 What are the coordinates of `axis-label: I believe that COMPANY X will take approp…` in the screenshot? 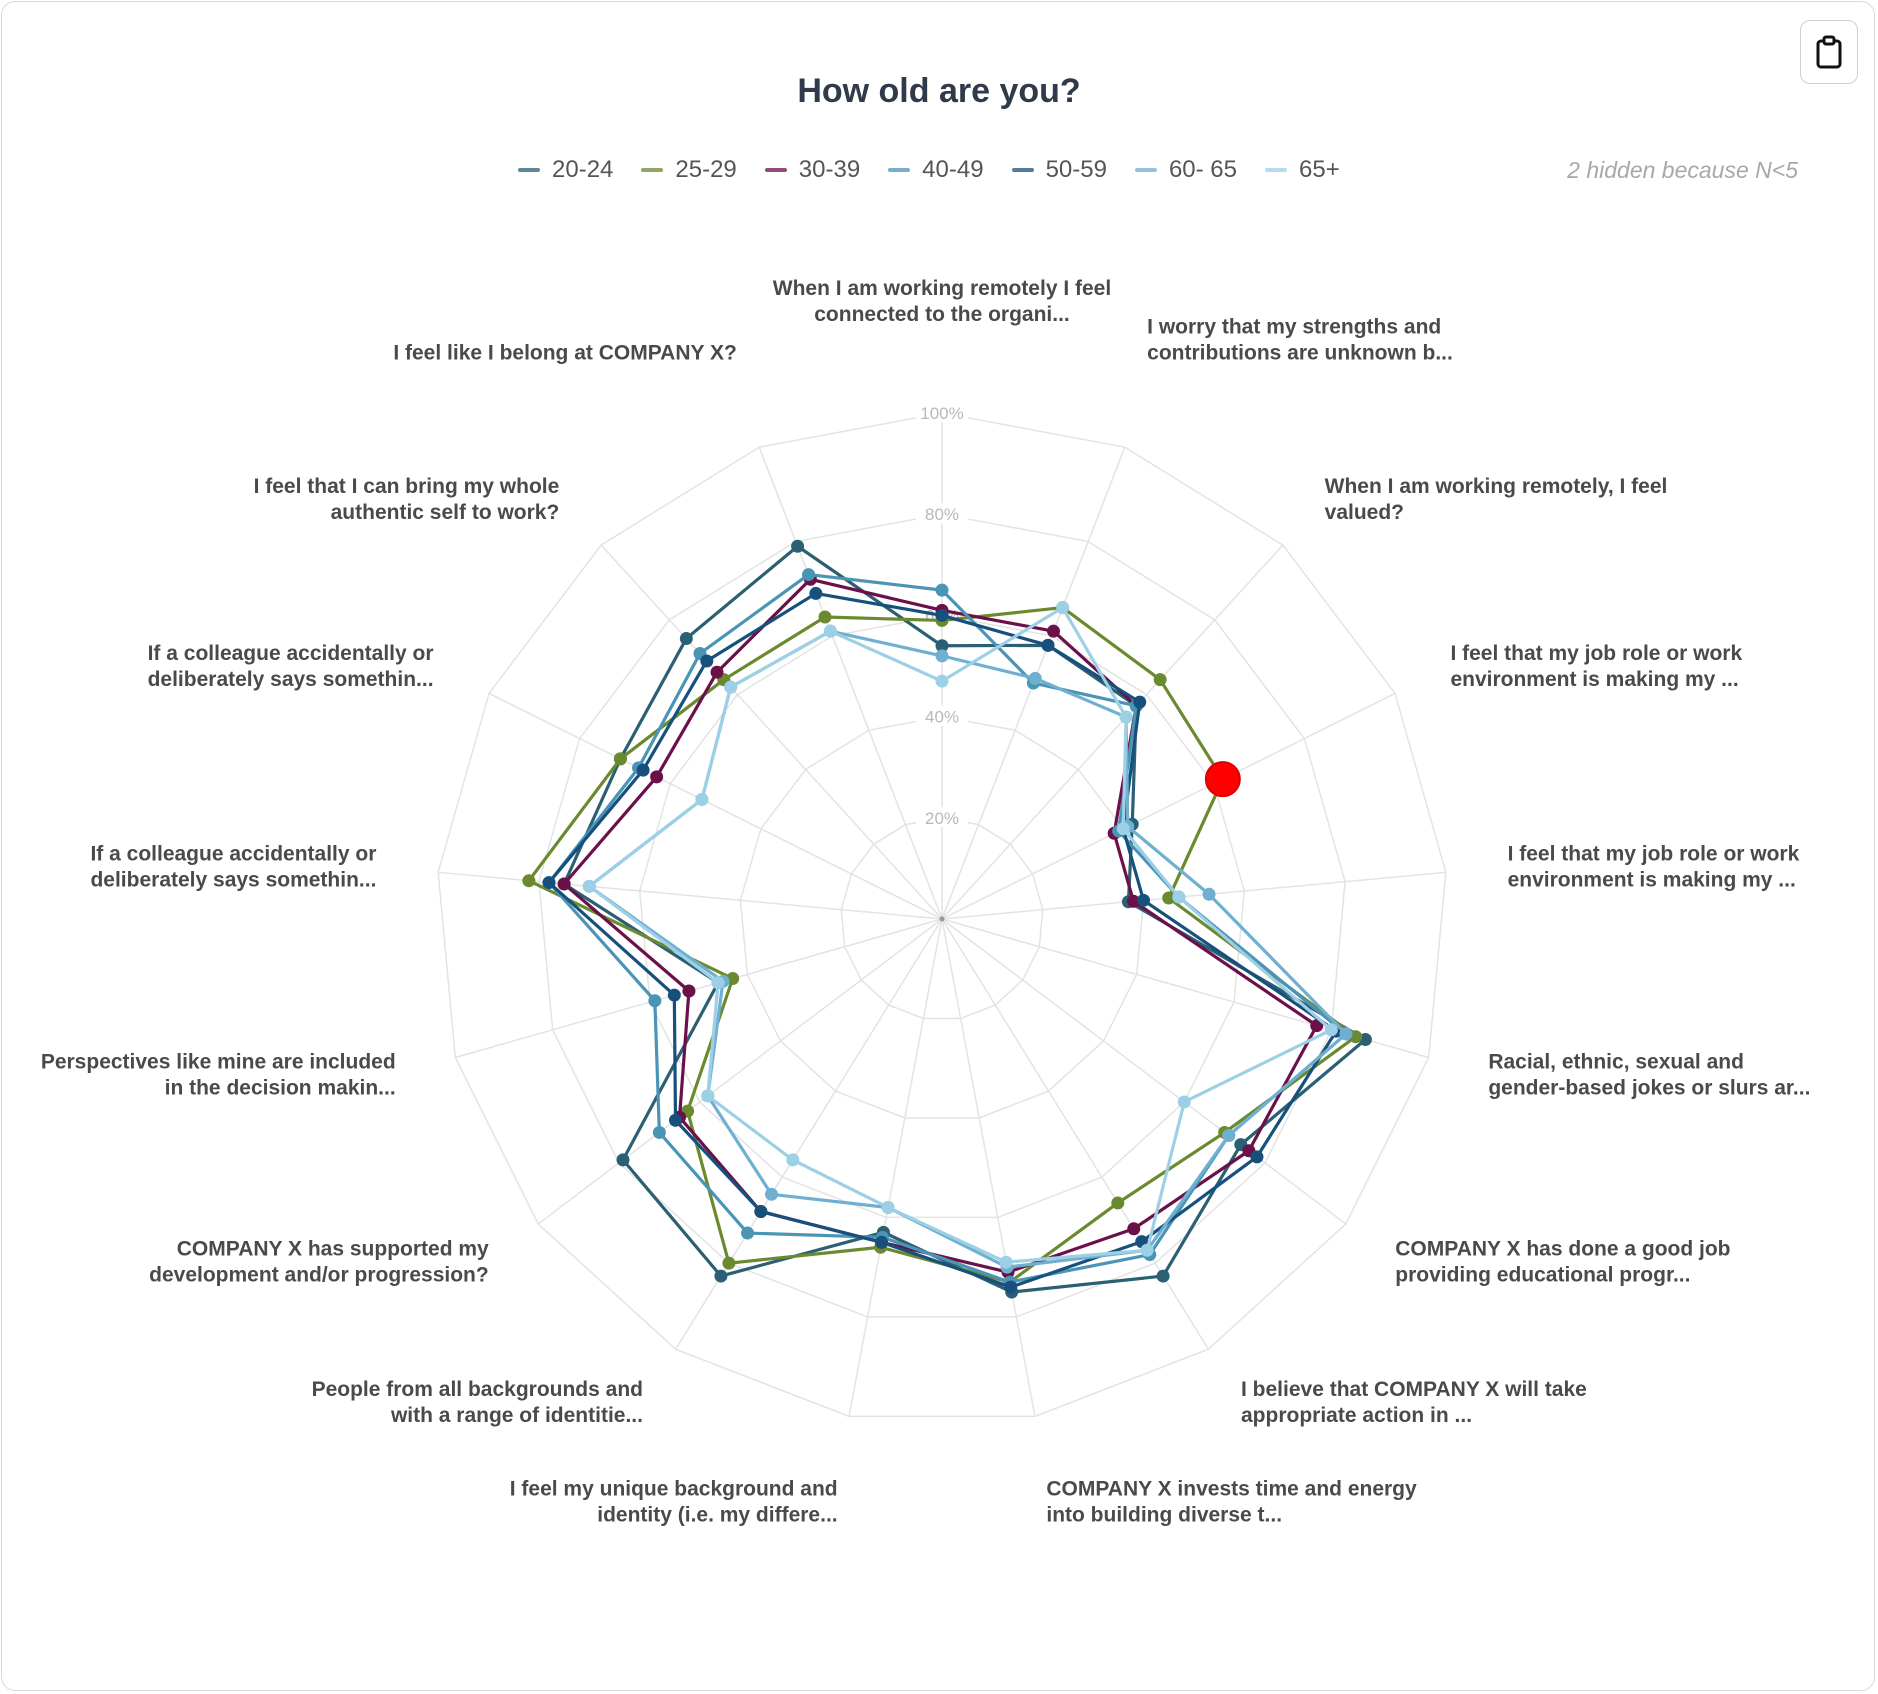 It's located at (1414, 1402).